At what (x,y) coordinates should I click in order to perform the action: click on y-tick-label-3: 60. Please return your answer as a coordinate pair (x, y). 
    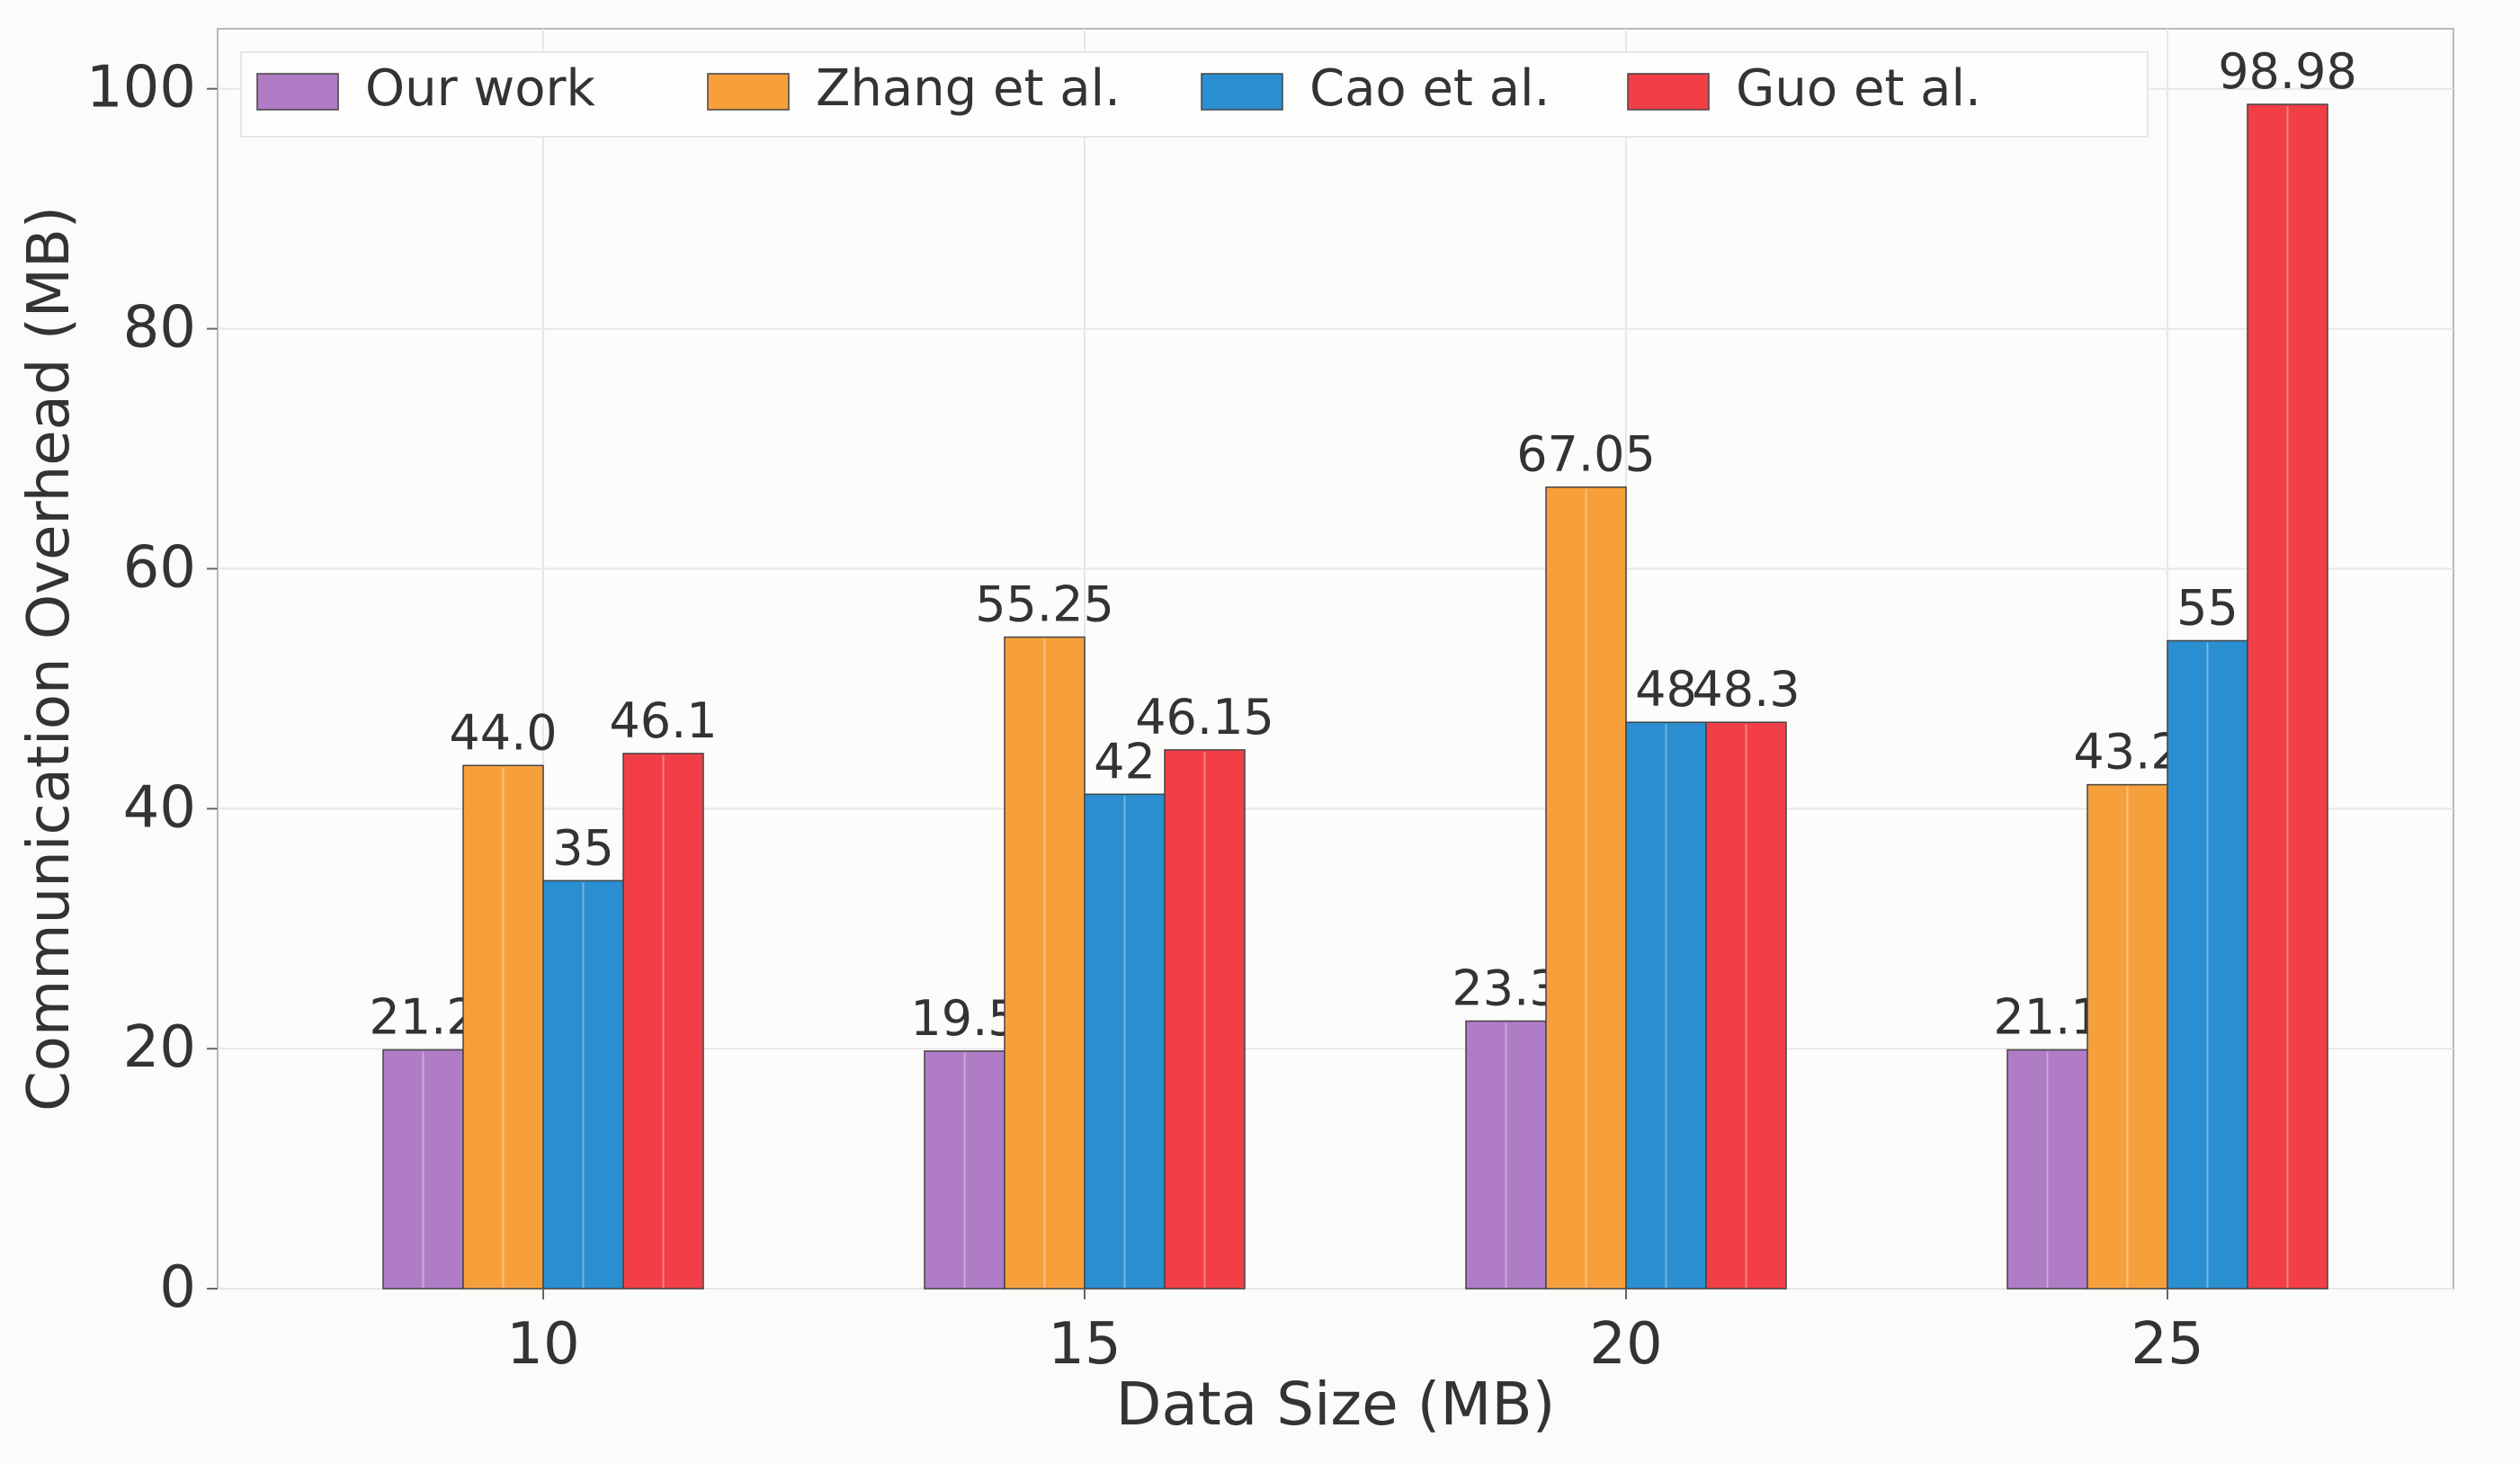
    Looking at the image, I should click on (159, 567).